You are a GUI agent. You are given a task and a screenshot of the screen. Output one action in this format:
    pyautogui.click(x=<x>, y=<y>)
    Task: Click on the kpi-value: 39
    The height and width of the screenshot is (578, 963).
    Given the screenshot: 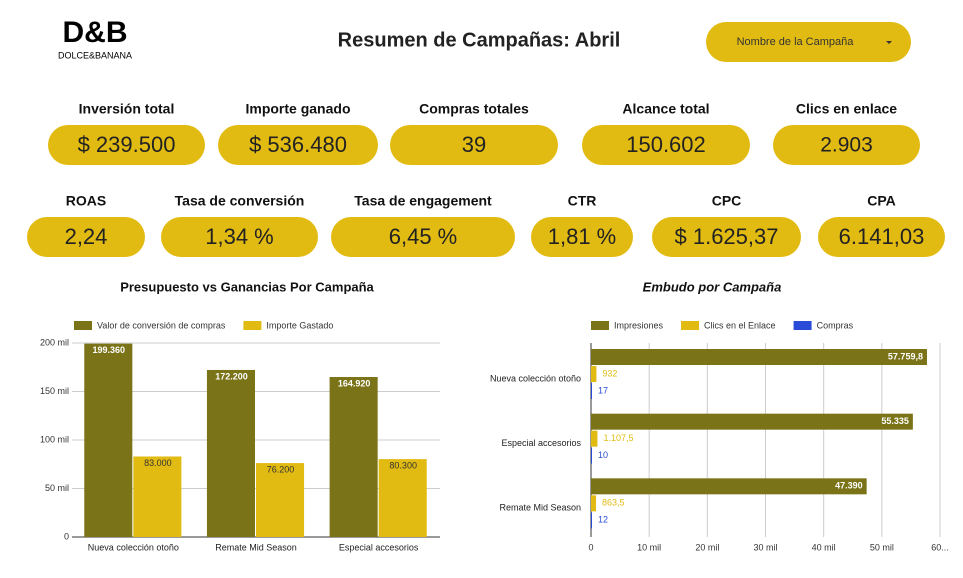 What is the action you would take?
    pyautogui.click(x=474, y=144)
    